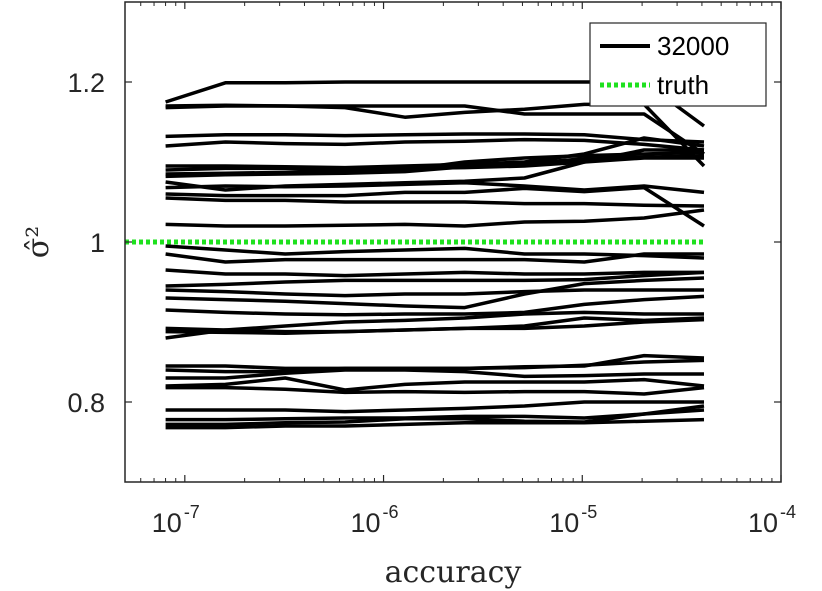 The image size is (822, 591). Describe the element at coordinates (683, 85) in the screenshot. I see `legend-label-truth: truth` at that location.